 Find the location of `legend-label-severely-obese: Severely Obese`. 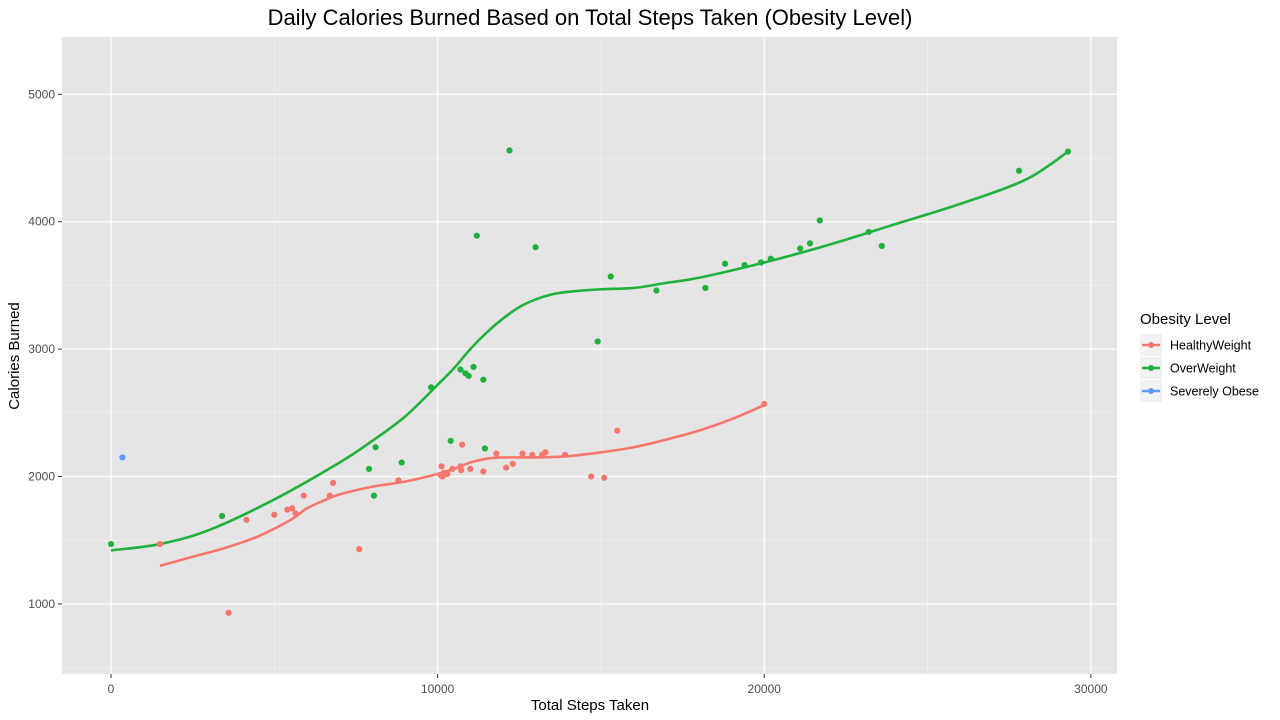

legend-label-severely-obese: Severely Obese is located at coordinates (1214, 392).